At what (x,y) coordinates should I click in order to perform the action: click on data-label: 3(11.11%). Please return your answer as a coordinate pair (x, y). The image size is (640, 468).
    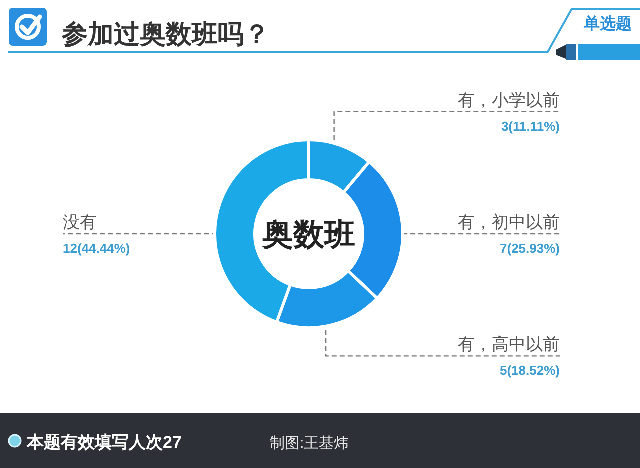
    Looking at the image, I should click on (530, 126).